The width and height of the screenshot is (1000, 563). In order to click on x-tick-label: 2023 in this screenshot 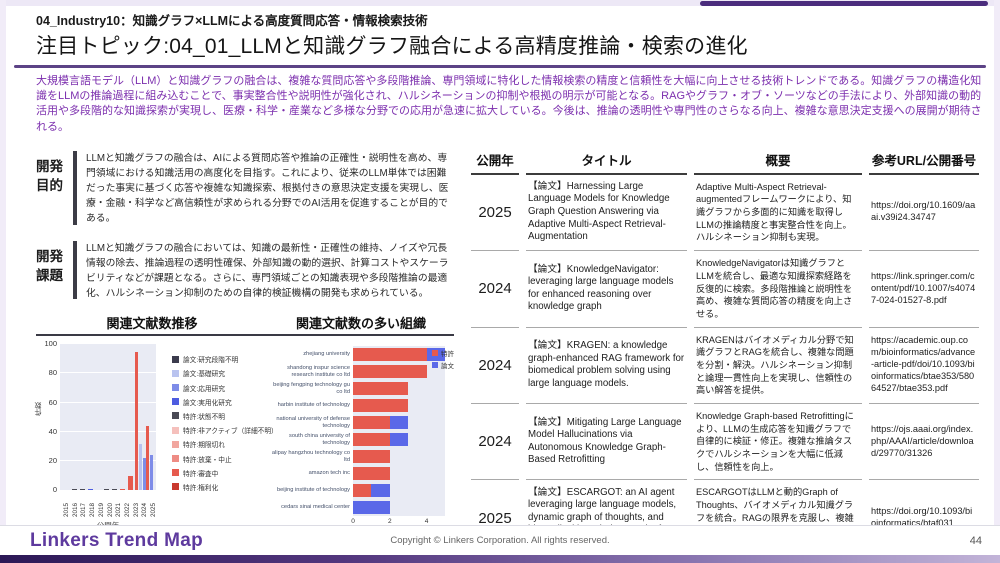, I will do `click(136, 510)`.